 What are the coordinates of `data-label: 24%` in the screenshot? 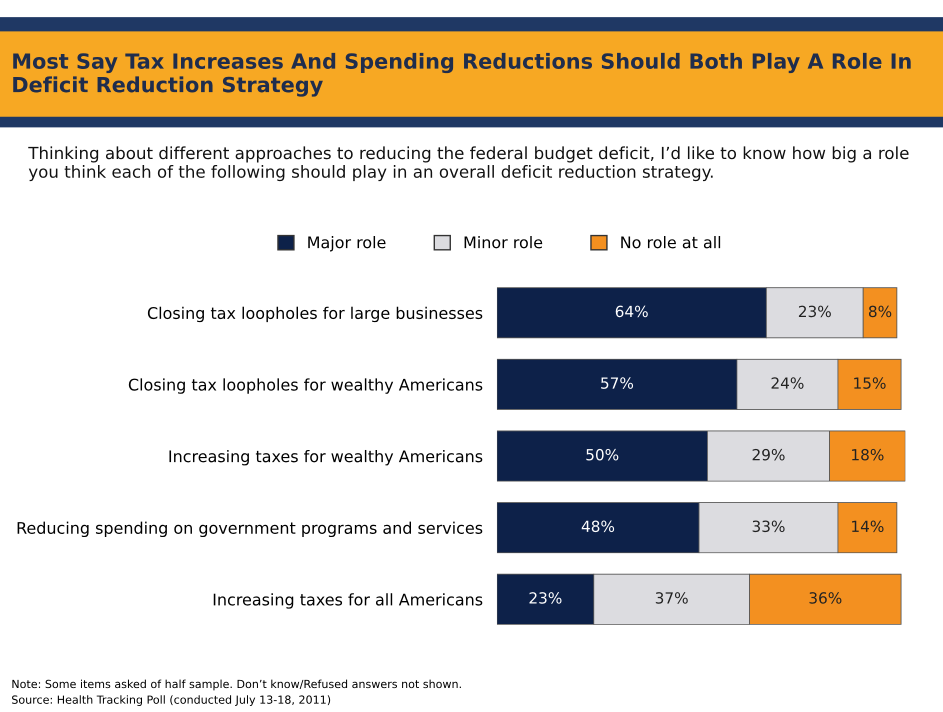 It's located at (788, 383).